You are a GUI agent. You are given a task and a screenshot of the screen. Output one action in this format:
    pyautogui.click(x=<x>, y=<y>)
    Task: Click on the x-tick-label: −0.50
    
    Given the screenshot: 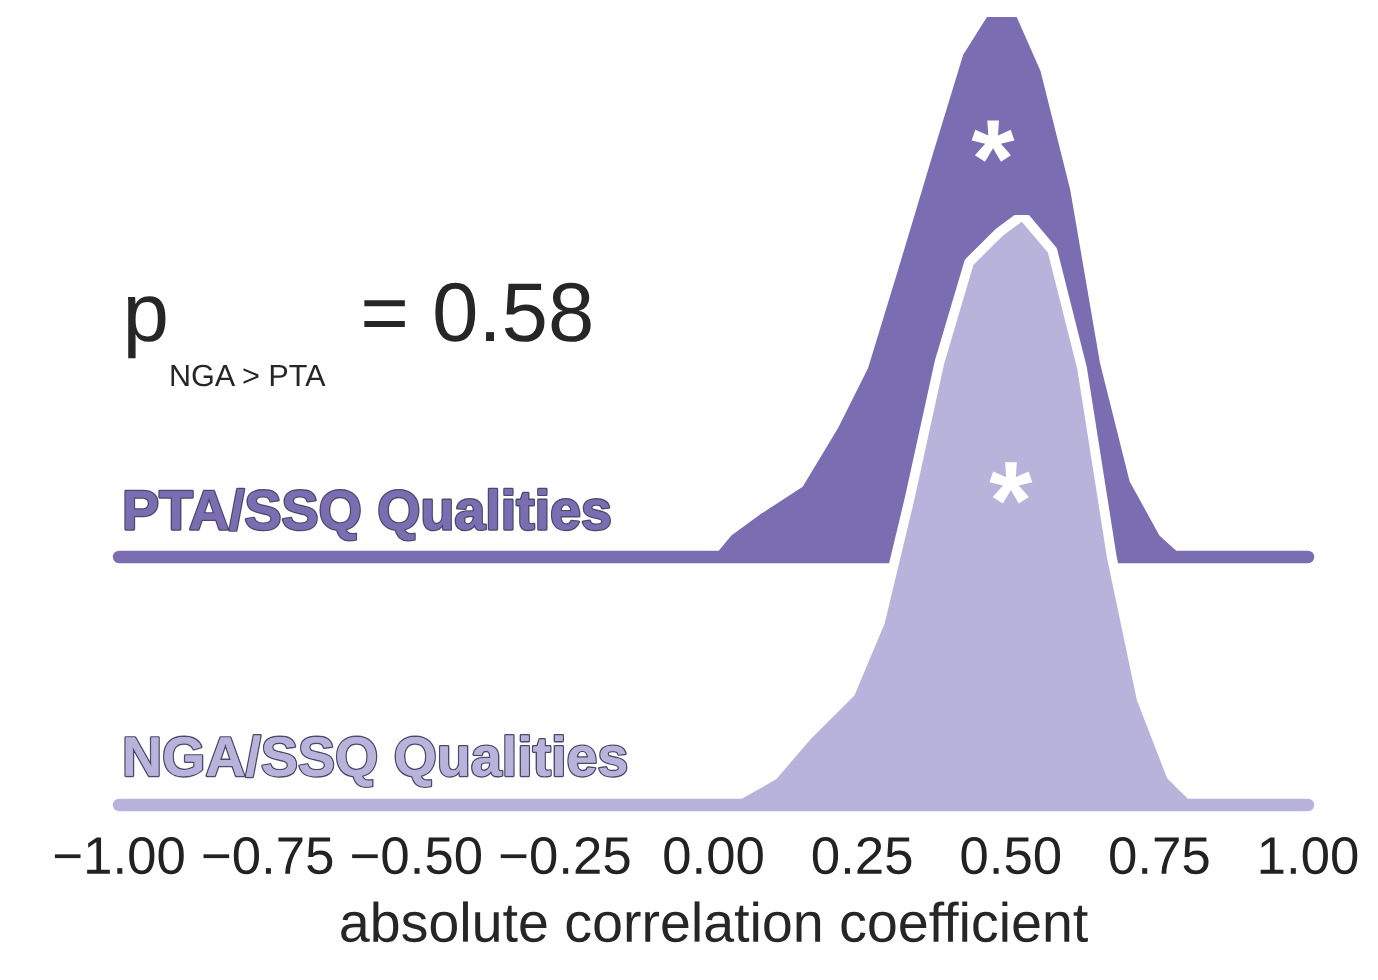 What is the action you would take?
    pyautogui.click(x=416, y=855)
    